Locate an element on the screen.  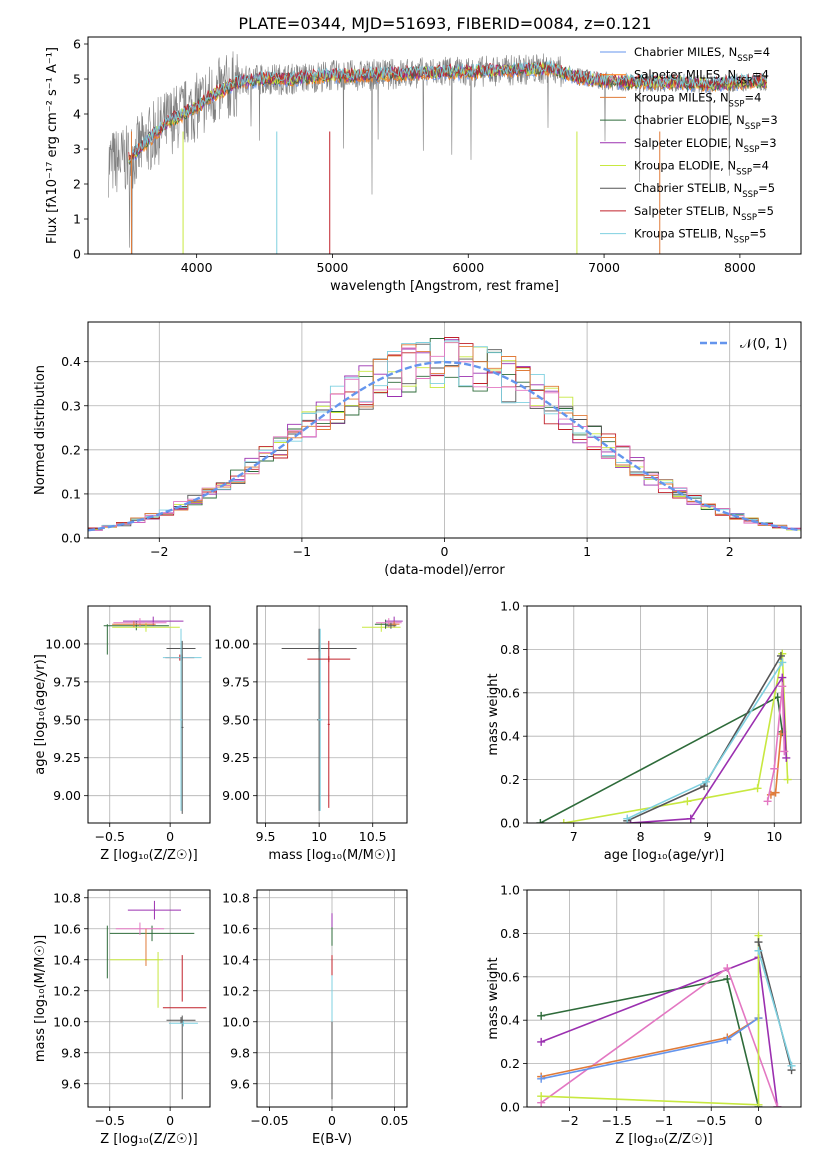
x-tick-label: −1 is located at coordinates (664, 1120).